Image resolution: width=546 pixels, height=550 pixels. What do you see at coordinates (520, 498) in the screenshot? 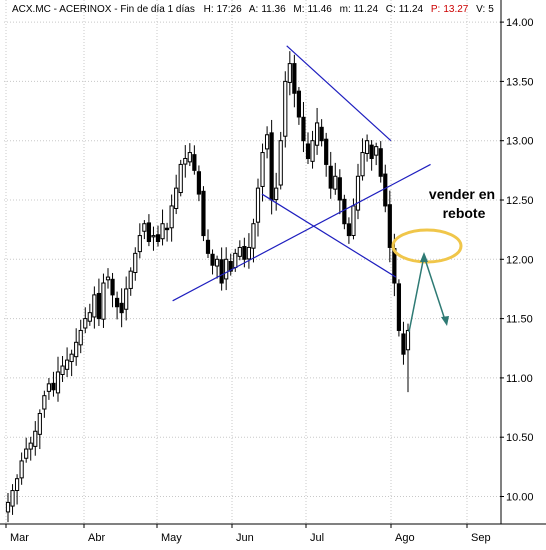
I see `y-tick-label: 10.00` at bounding box center [520, 498].